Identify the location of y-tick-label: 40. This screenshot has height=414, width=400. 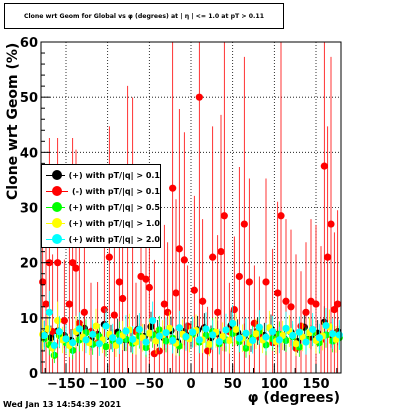
(29, 153).